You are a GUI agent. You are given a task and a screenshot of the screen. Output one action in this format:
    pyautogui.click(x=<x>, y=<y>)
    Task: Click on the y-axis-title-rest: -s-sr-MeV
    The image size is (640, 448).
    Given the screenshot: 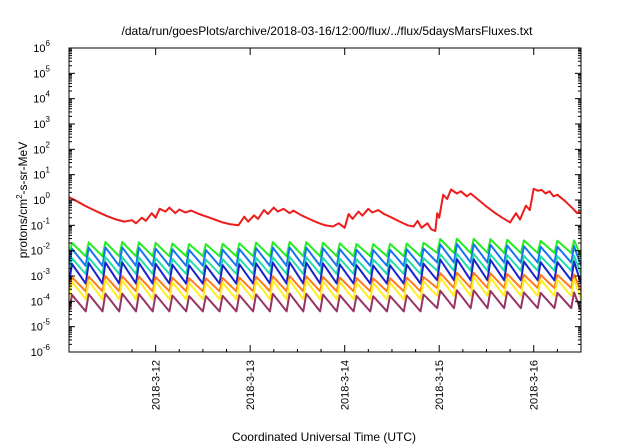 What is the action you would take?
    pyautogui.click(x=23, y=168)
    